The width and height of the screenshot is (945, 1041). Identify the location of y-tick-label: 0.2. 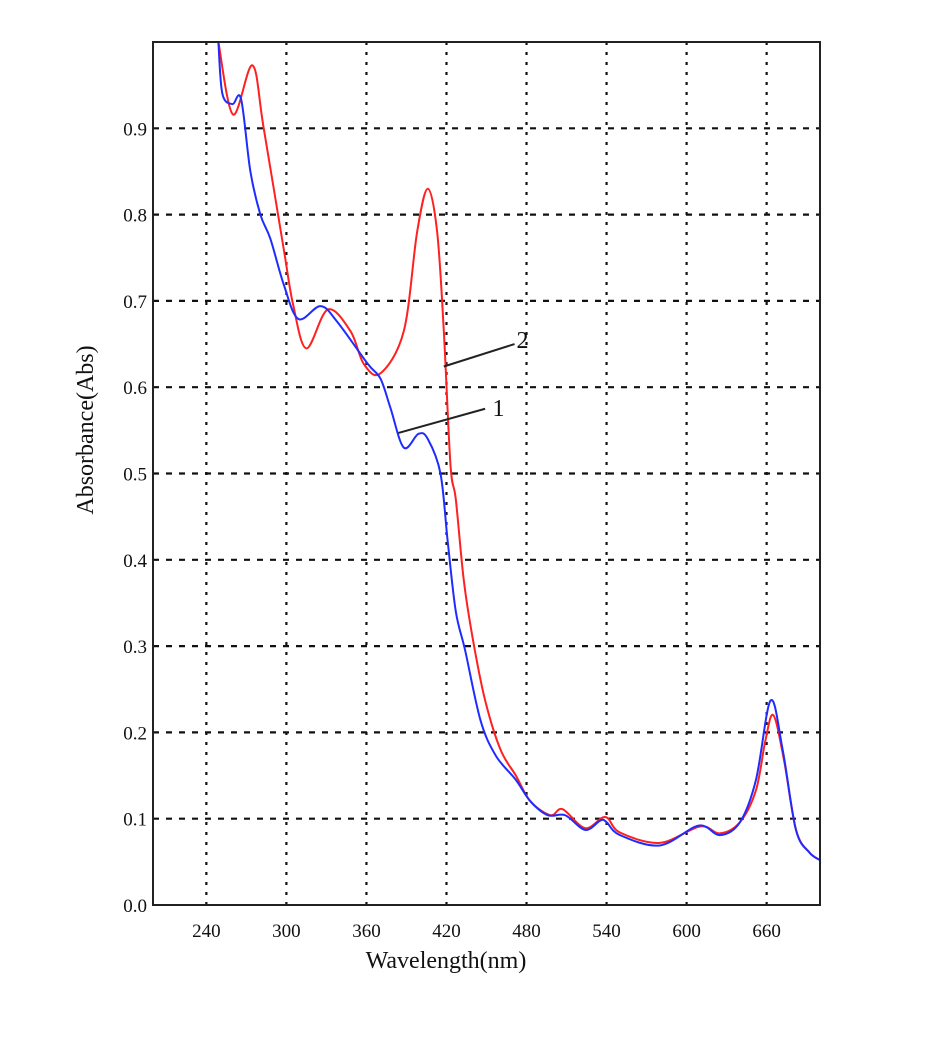
(135, 733).